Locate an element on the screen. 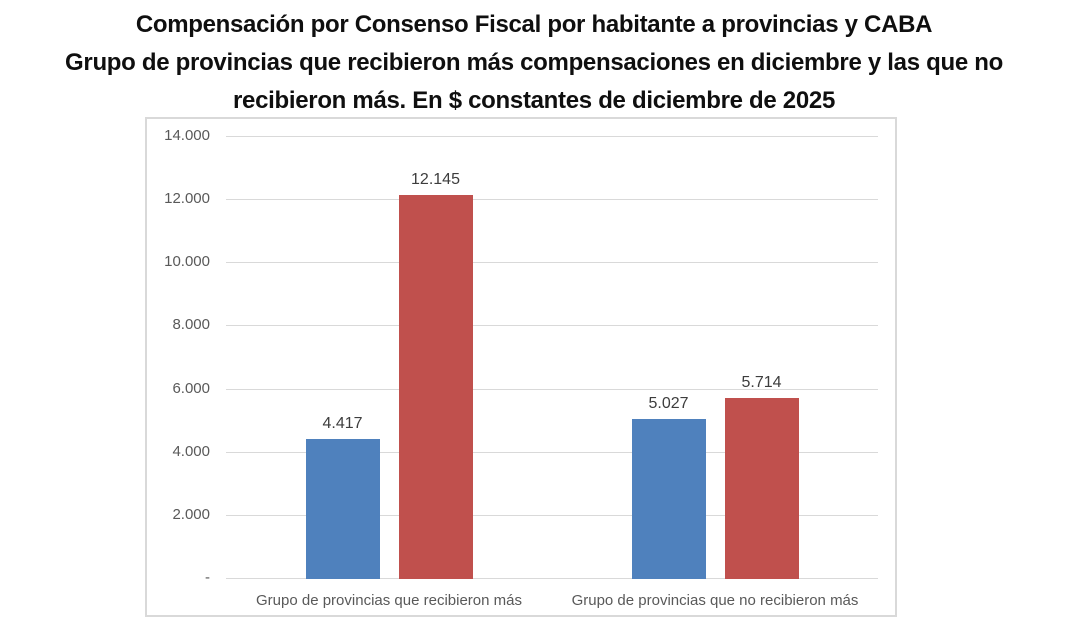  y-axis-tick-label: 2.000 is located at coordinates (191, 514).